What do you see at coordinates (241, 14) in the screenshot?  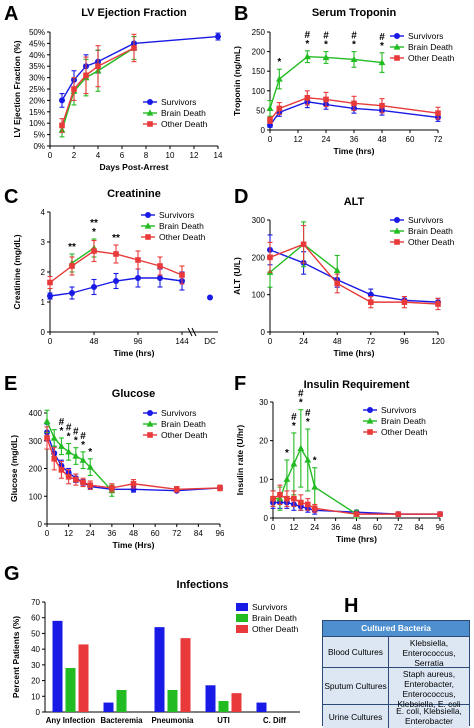 I see `panel-letter: B` at bounding box center [241, 14].